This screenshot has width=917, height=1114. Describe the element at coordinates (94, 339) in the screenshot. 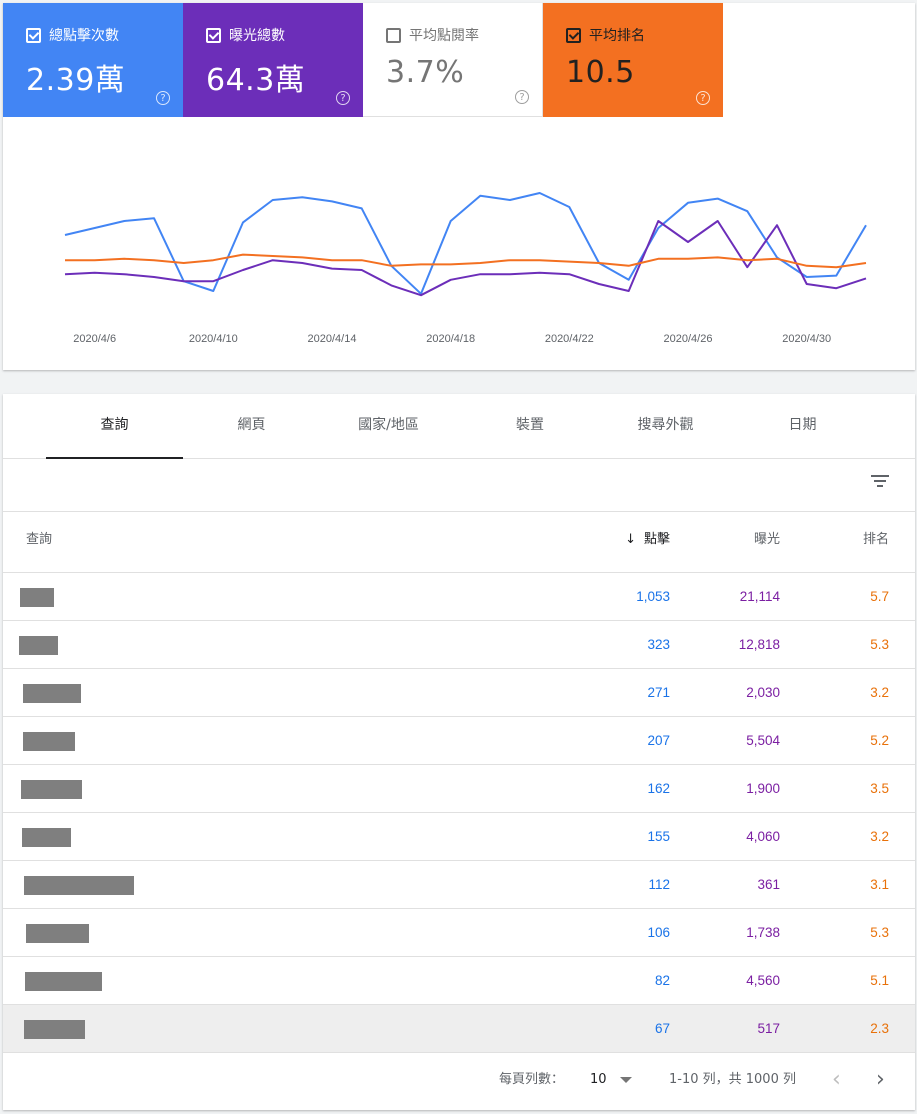

I see `x-tick-label: 2020/4/6` at that location.